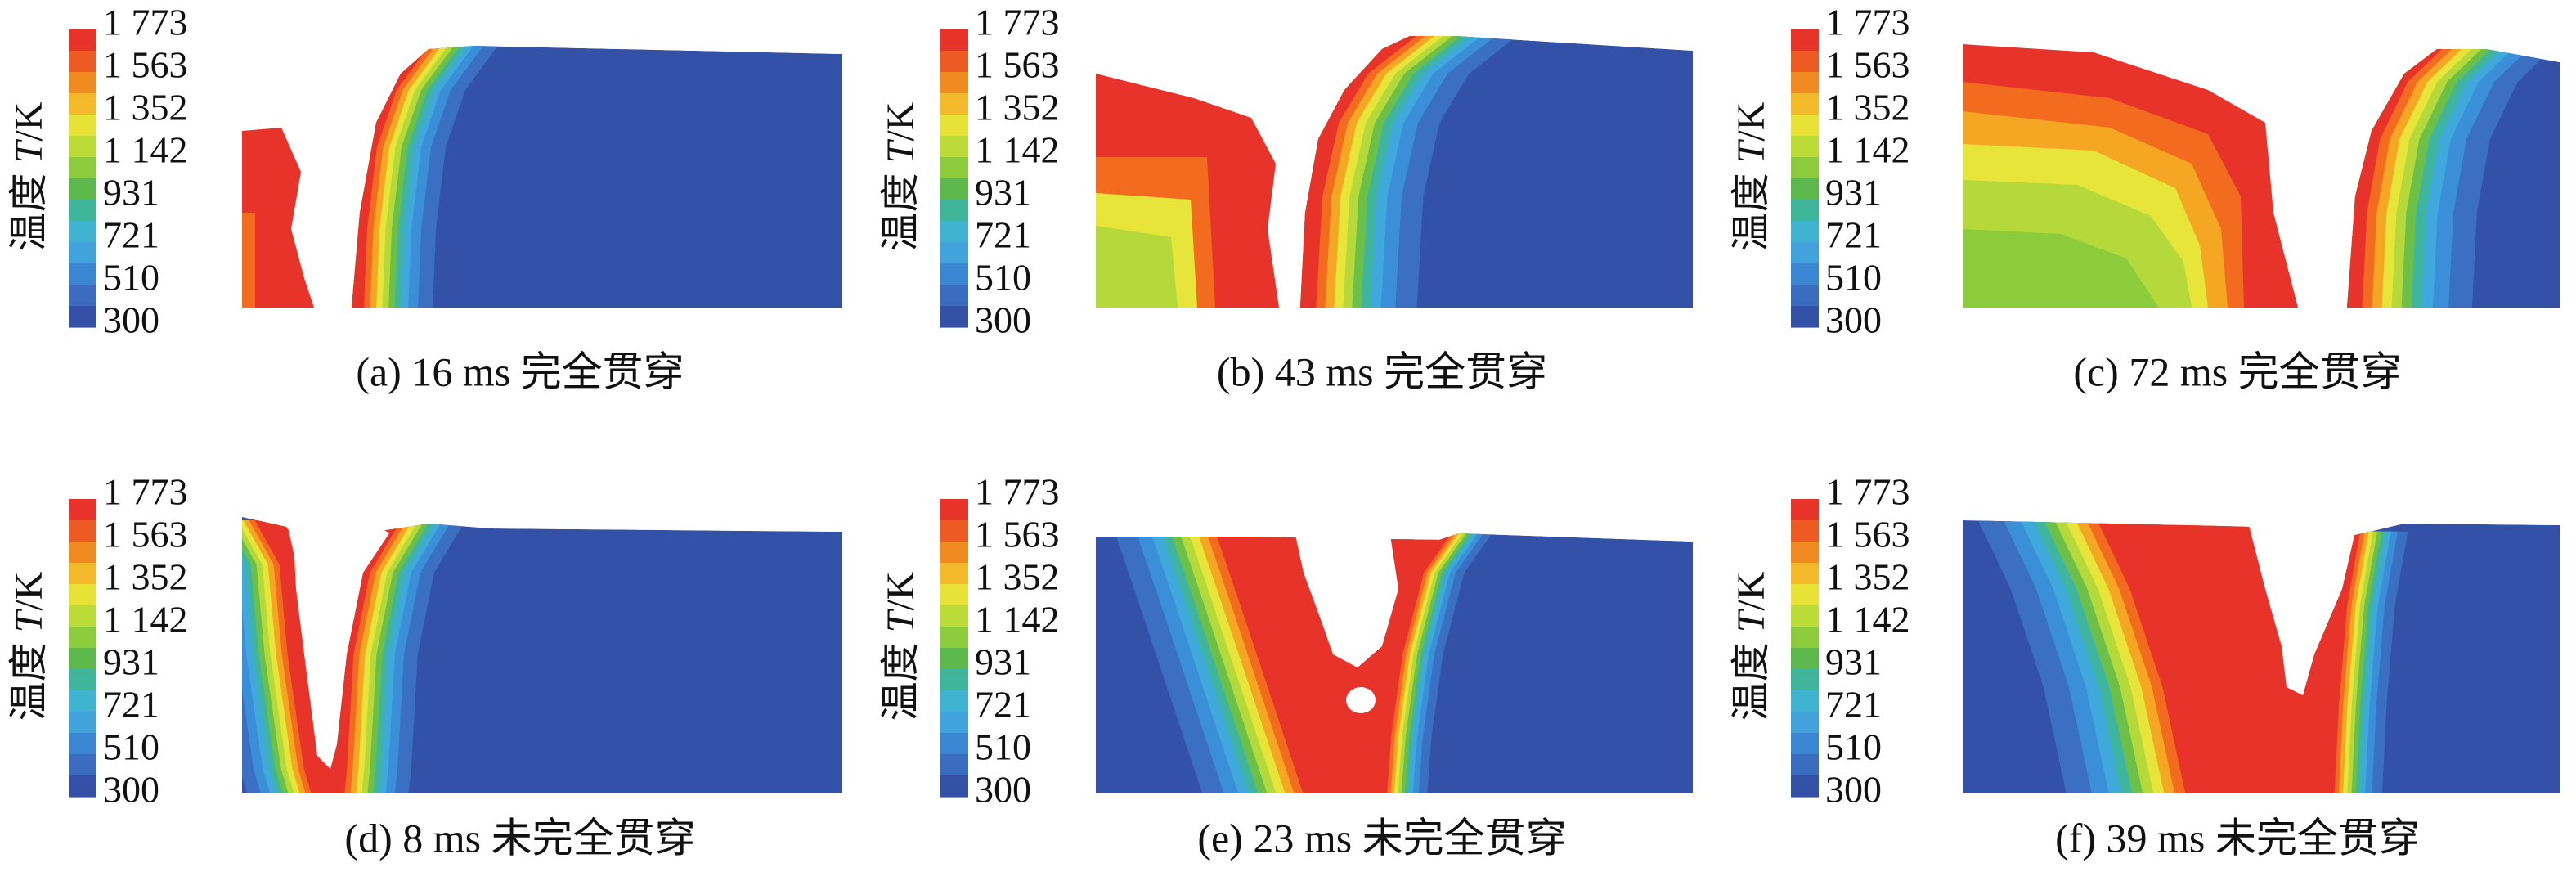 The height and width of the screenshot is (872, 2576). Describe the element at coordinates (1003, 278) in the screenshot. I see `colorbar-label: 510` at that location.